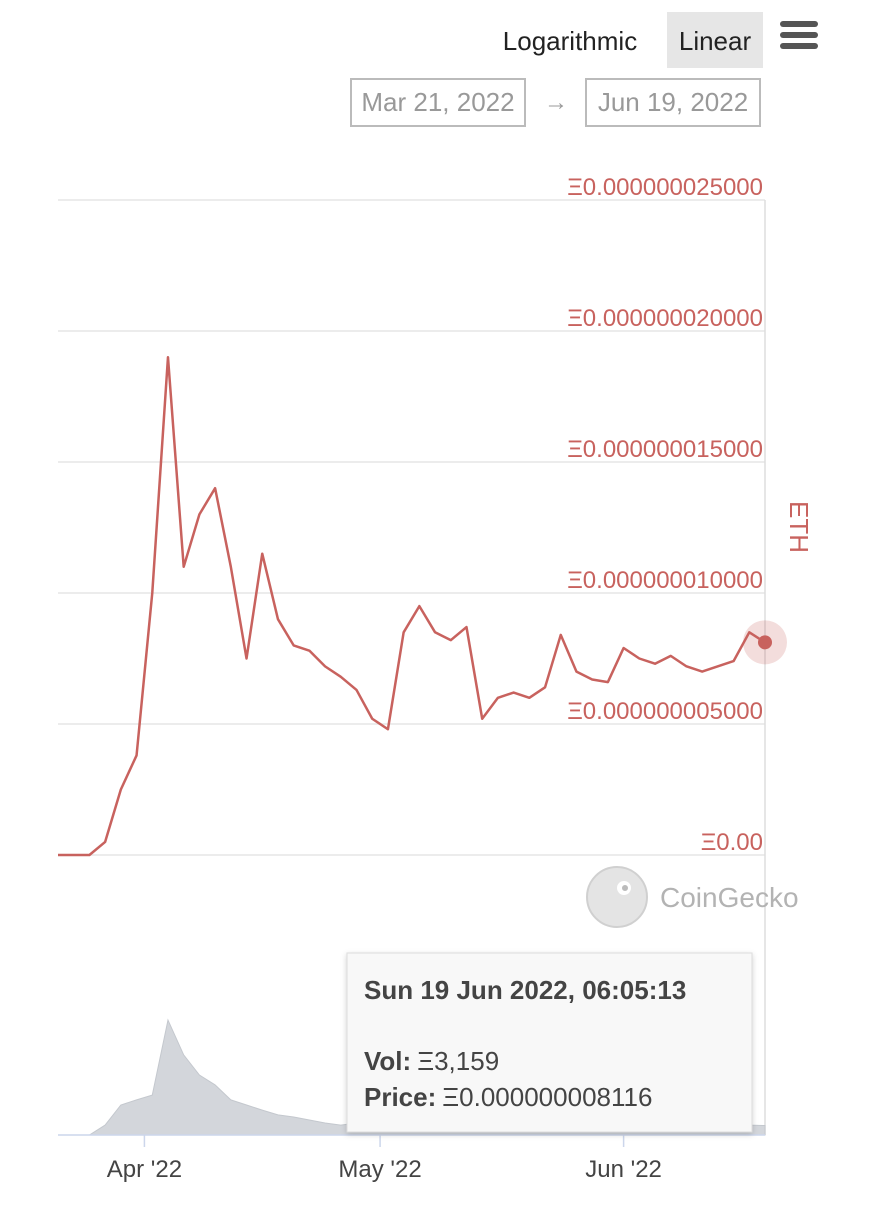 This screenshot has height=1205, width=880. I want to click on tooltip-box, so click(549, 1042).